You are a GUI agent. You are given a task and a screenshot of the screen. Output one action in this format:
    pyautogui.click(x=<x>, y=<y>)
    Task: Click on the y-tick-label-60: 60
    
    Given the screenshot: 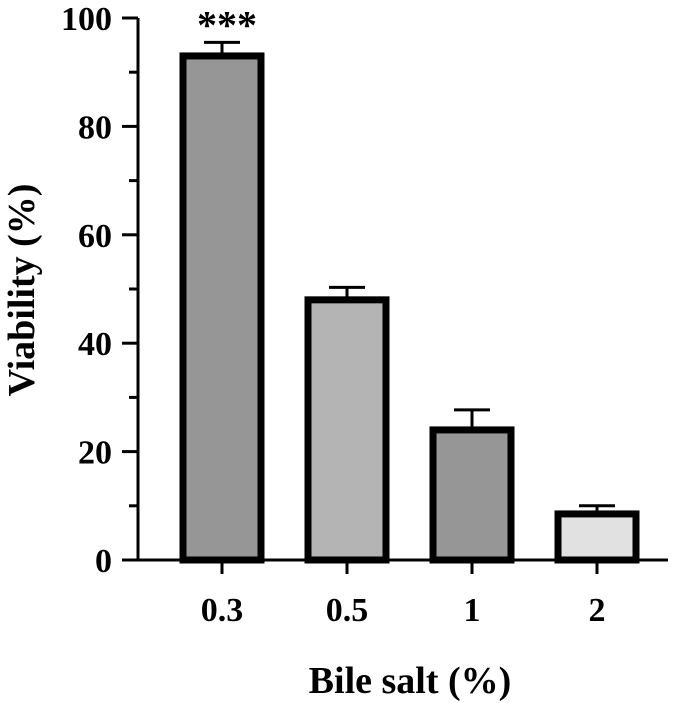 What is the action you would take?
    pyautogui.click(x=95, y=236)
    